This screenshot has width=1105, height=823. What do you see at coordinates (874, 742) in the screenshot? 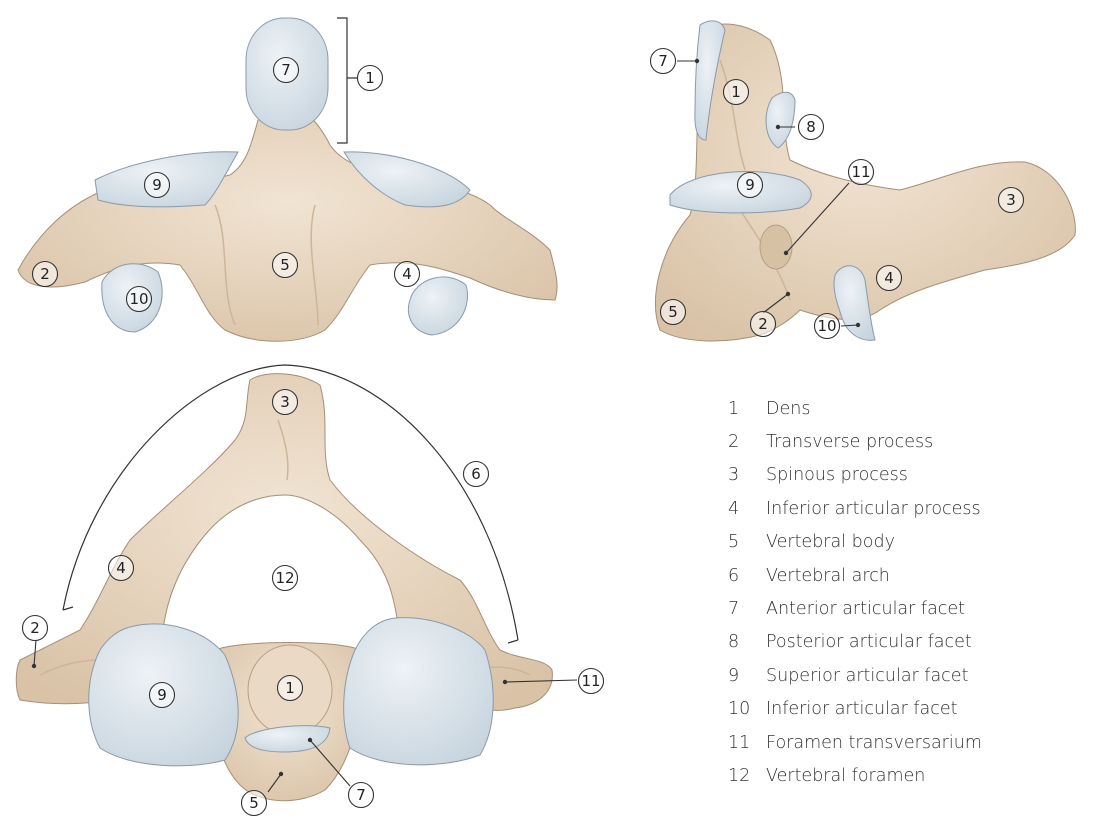
I see `legend-label: Foramen transversarium` at bounding box center [874, 742].